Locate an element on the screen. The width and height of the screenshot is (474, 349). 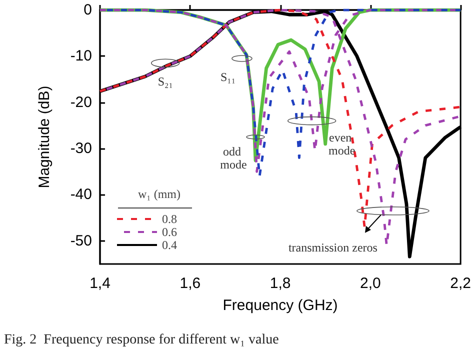
annotation: transmission zeros is located at coordinates (333, 247).